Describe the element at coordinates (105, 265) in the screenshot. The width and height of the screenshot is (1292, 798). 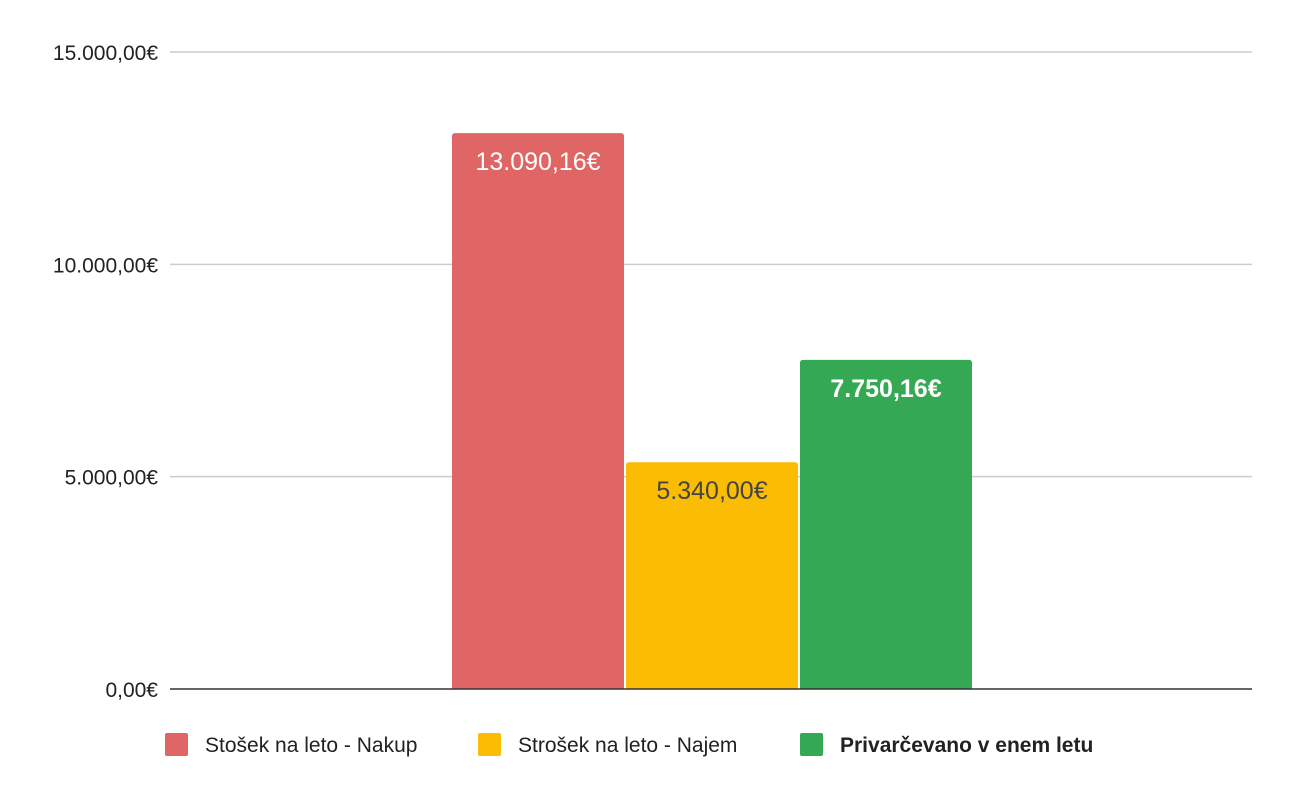
I see `y-tick-label: 10.000,00€` at that location.